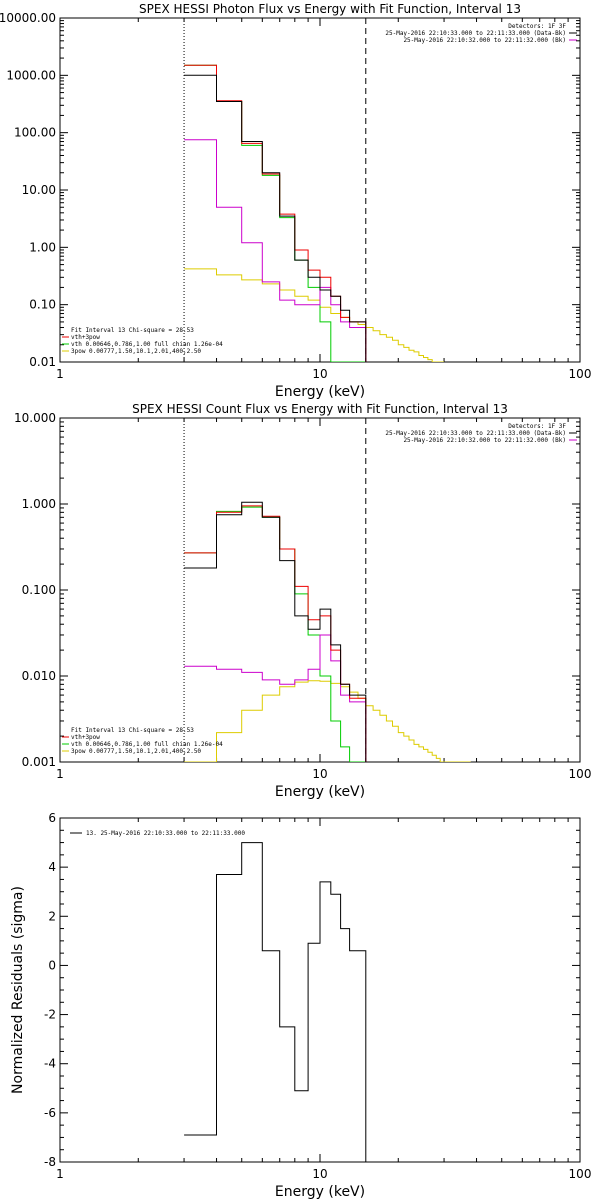 The height and width of the screenshot is (1200, 600). Describe the element at coordinates (35, 418) in the screenshot. I see `y-tick-label: 10.000` at that location.